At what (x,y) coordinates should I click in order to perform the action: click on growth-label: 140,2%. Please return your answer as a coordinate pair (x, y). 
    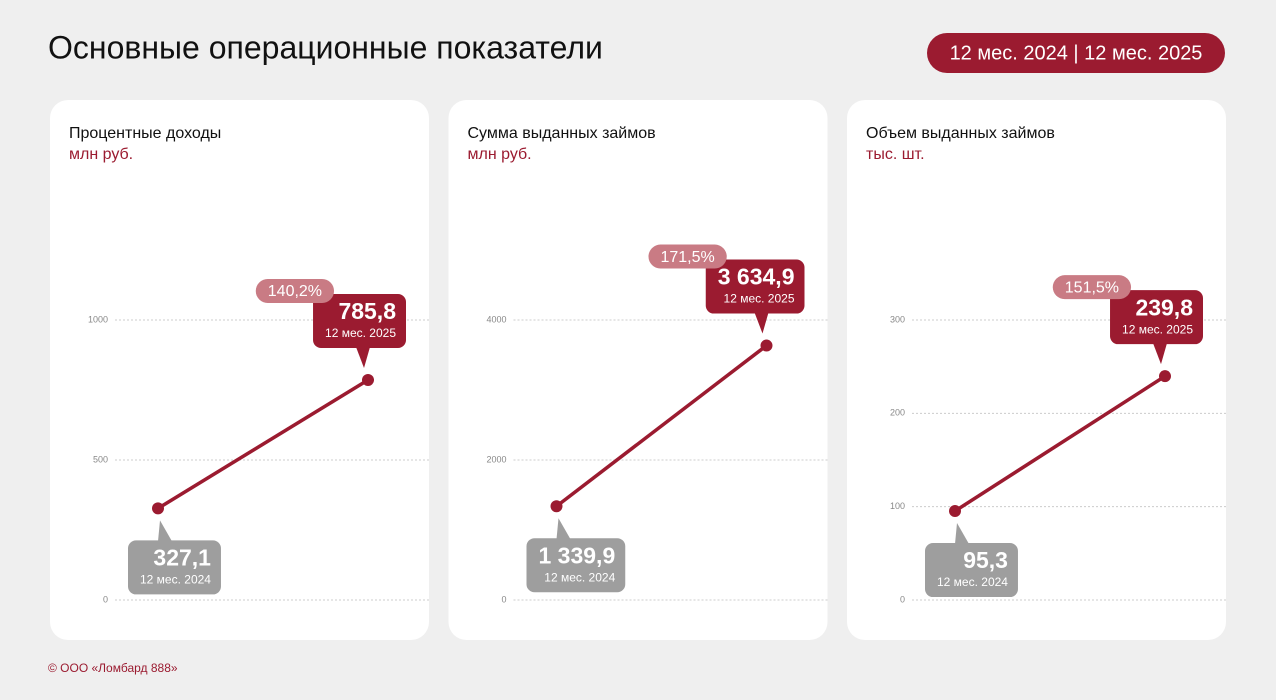
    Looking at the image, I should click on (295, 291).